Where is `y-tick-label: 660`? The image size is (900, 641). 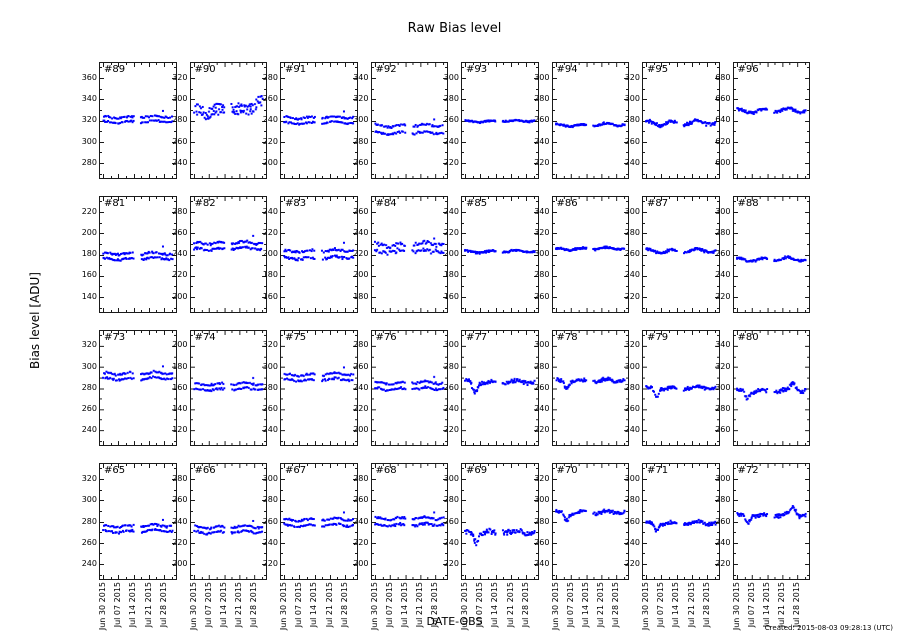
y-tick-label: 660 is located at coordinates (723, 99).